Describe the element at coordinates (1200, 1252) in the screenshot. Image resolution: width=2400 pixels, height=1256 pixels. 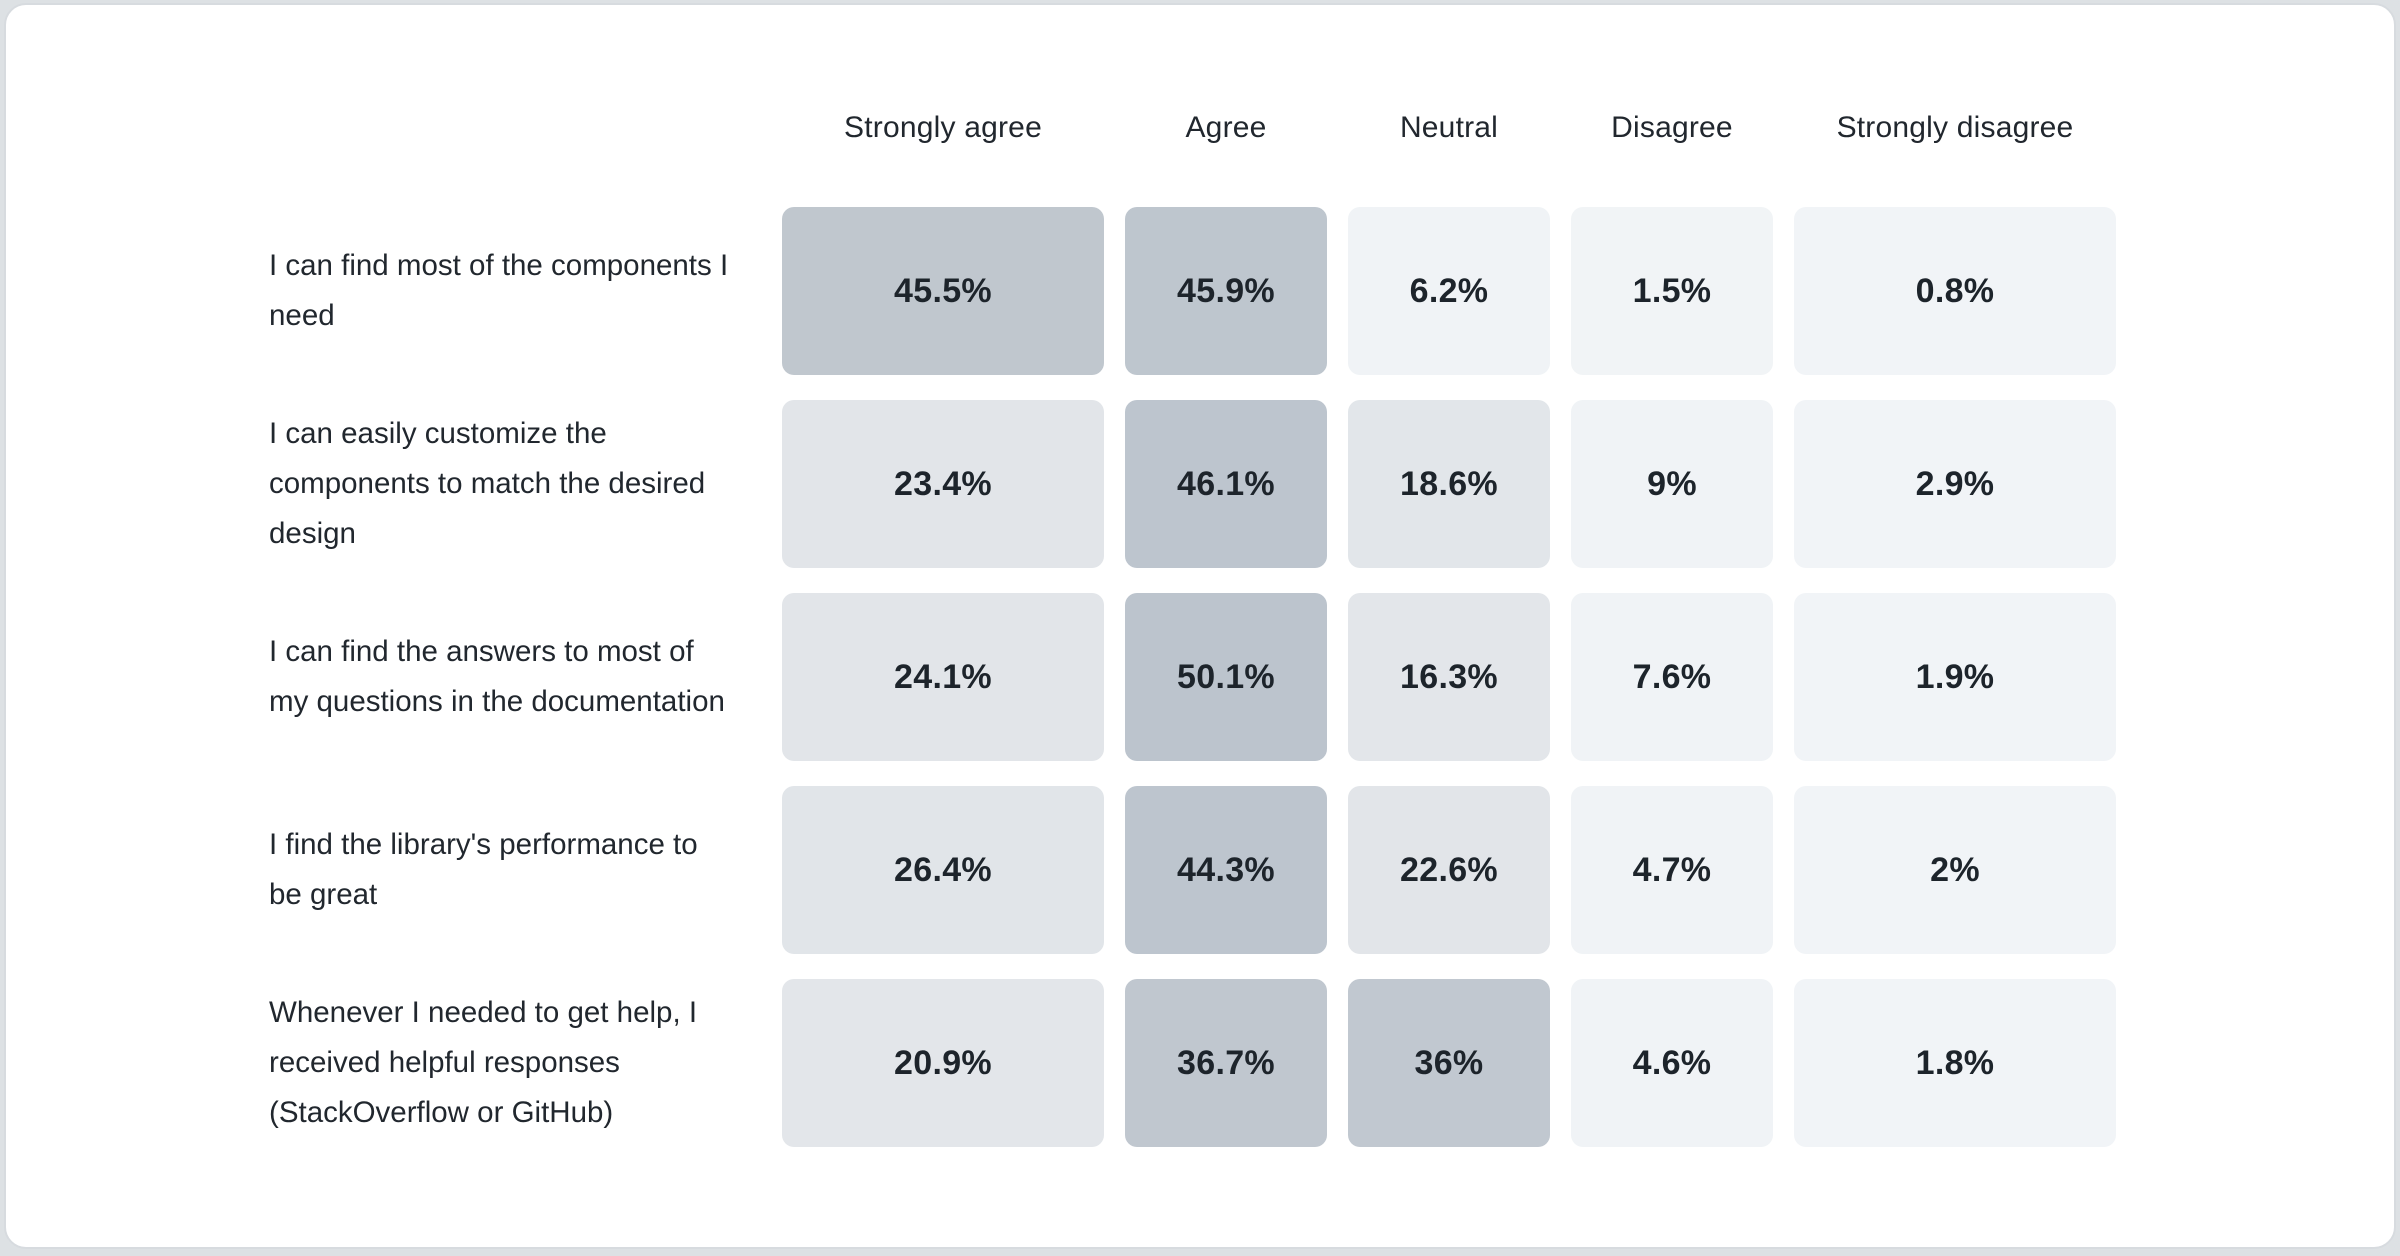
I see `page-bottom-strip` at that location.